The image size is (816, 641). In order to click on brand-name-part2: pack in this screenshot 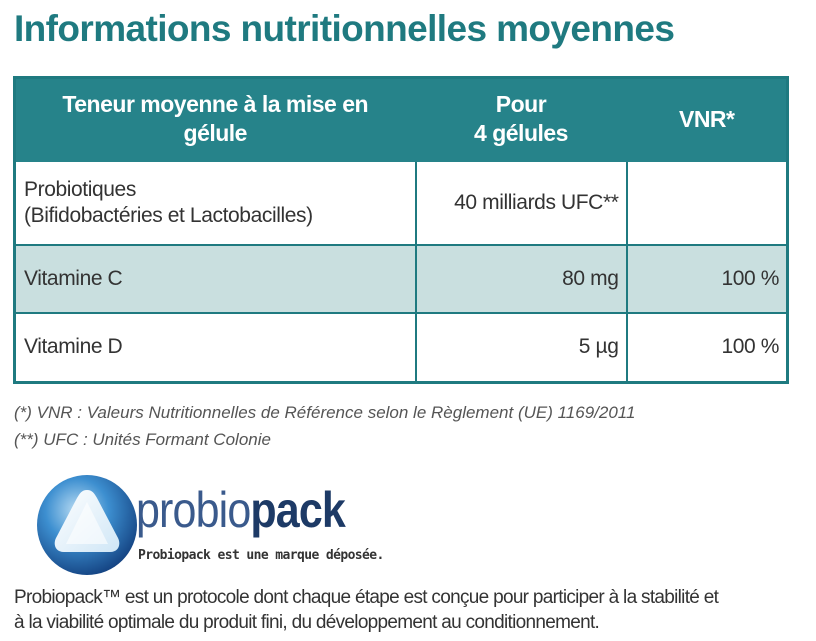, I will do `click(297, 510)`.